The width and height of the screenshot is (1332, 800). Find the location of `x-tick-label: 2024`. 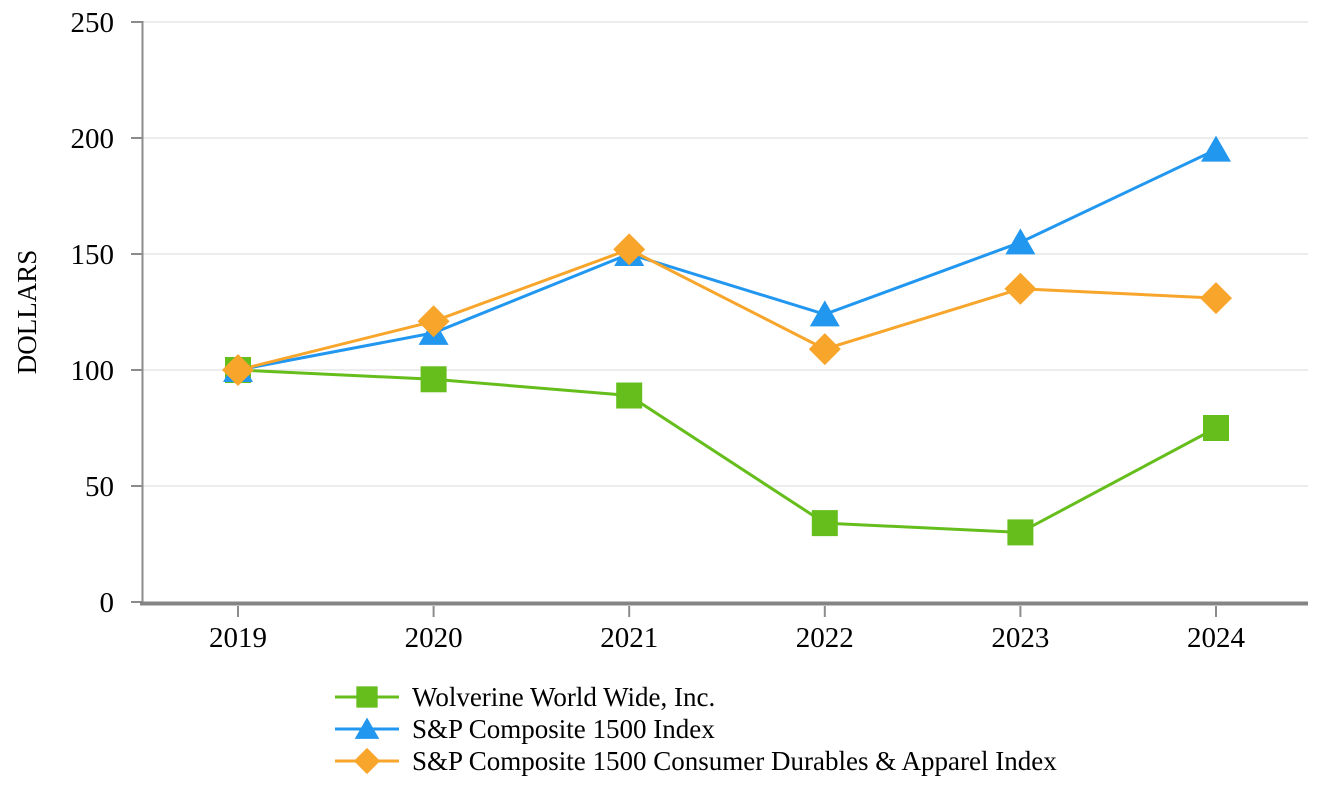

x-tick-label: 2024 is located at coordinates (1216, 638).